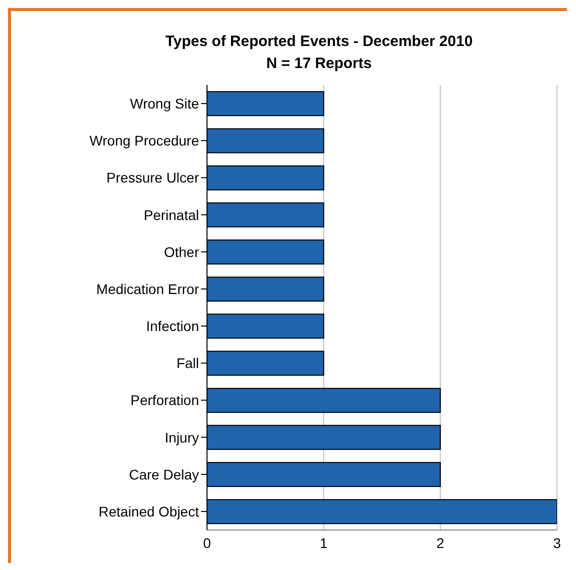 The height and width of the screenshot is (570, 576). Describe the element at coordinates (181, 437) in the screenshot. I see `y-tick-label: Injury` at that location.